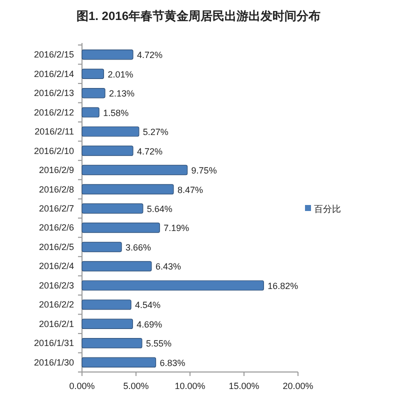  I want to click on y-tick-label: 2016/2/7, so click(56, 209).